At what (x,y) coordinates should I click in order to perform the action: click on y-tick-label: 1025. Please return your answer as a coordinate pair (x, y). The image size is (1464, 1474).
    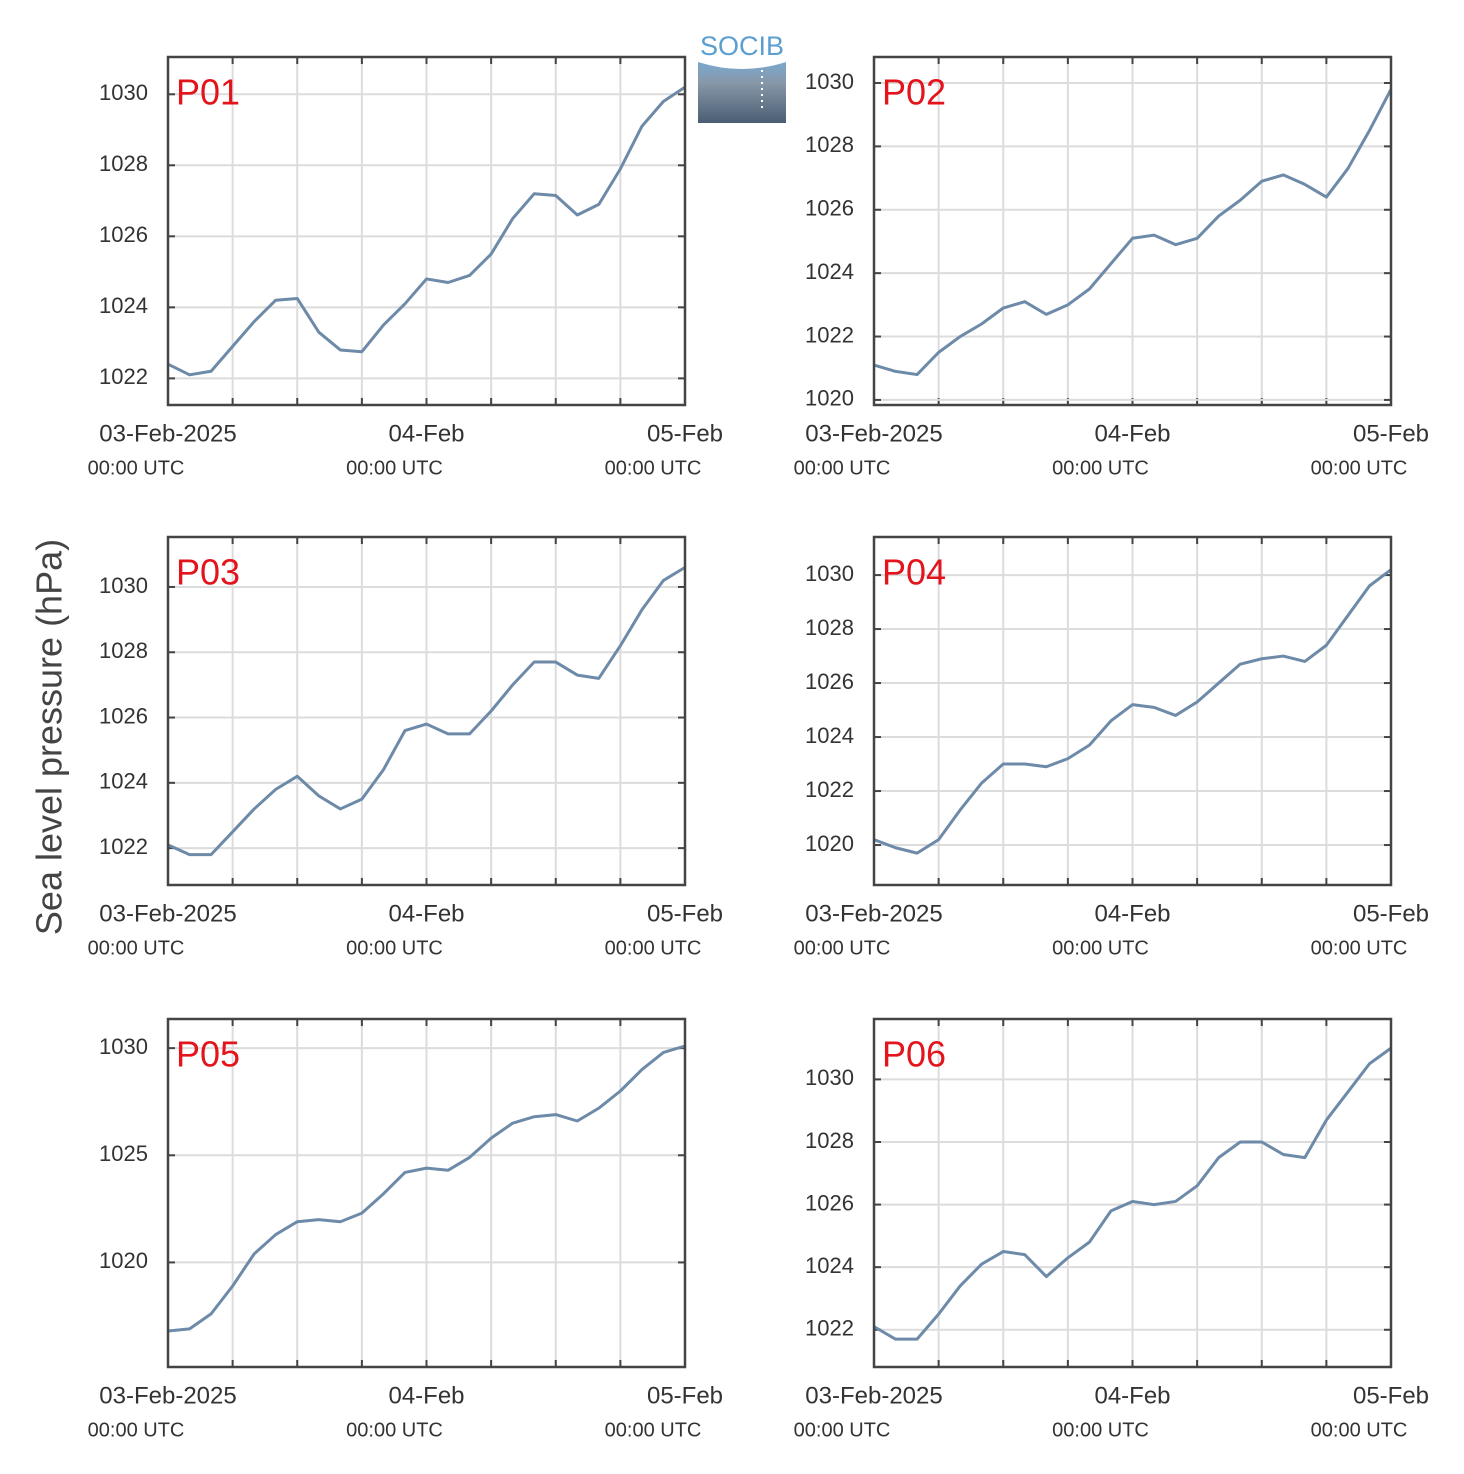
    Looking at the image, I should click on (123, 1153).